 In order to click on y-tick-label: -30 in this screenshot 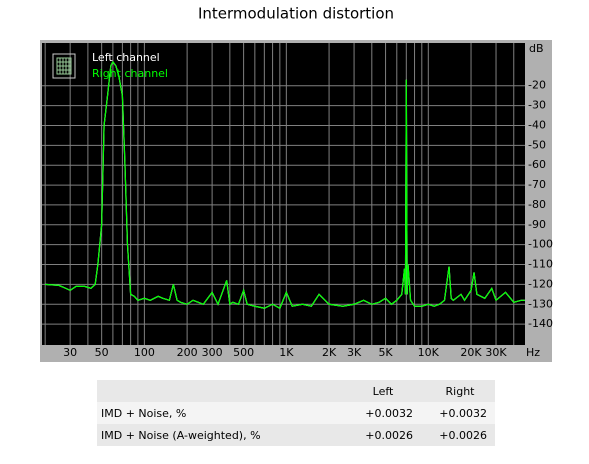, I will do `click(537, 105)`.